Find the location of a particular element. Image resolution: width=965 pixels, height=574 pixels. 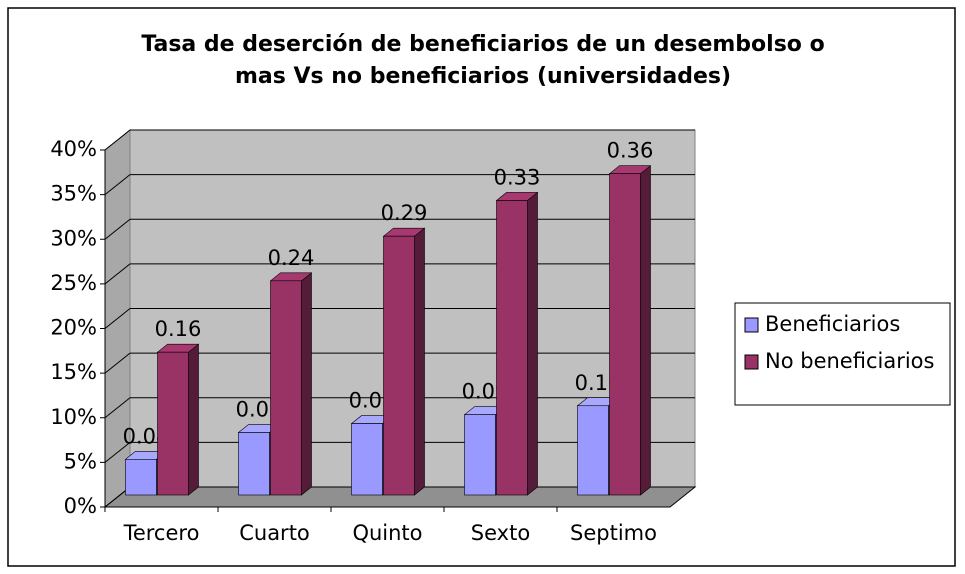

x-tick-label: Quinto is located at coordinates (387, 533).